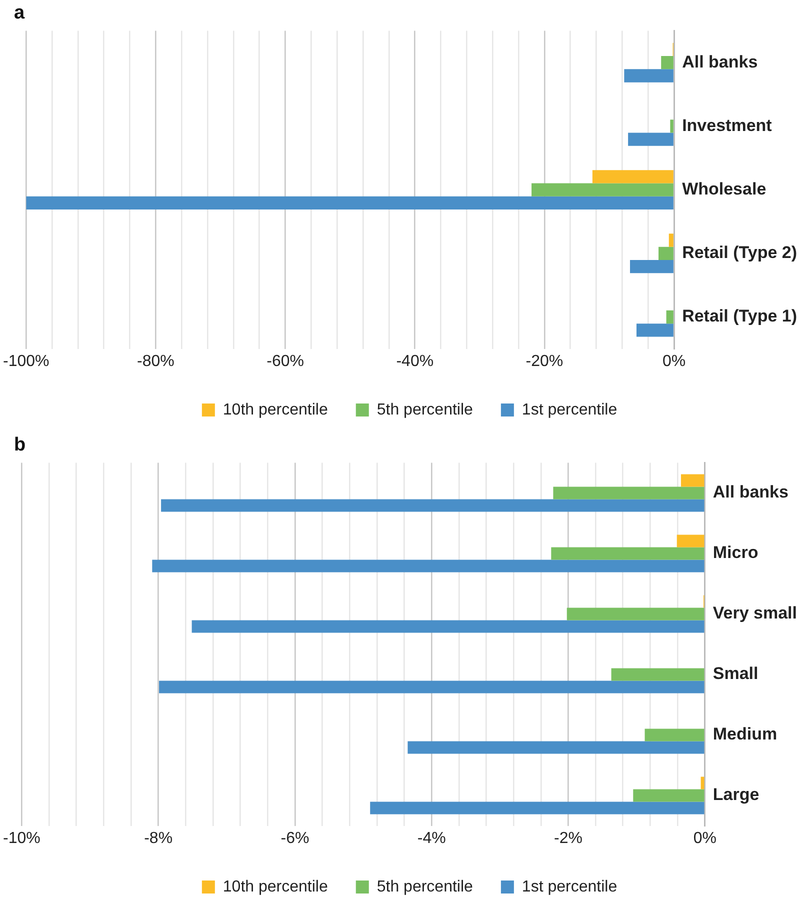 The width and height of the screenshot is (807, 909). What do you see at coordinates (745, 734) in the screenshot?
I see `y-tick-label: Medium` at bounding box center [745, 734].